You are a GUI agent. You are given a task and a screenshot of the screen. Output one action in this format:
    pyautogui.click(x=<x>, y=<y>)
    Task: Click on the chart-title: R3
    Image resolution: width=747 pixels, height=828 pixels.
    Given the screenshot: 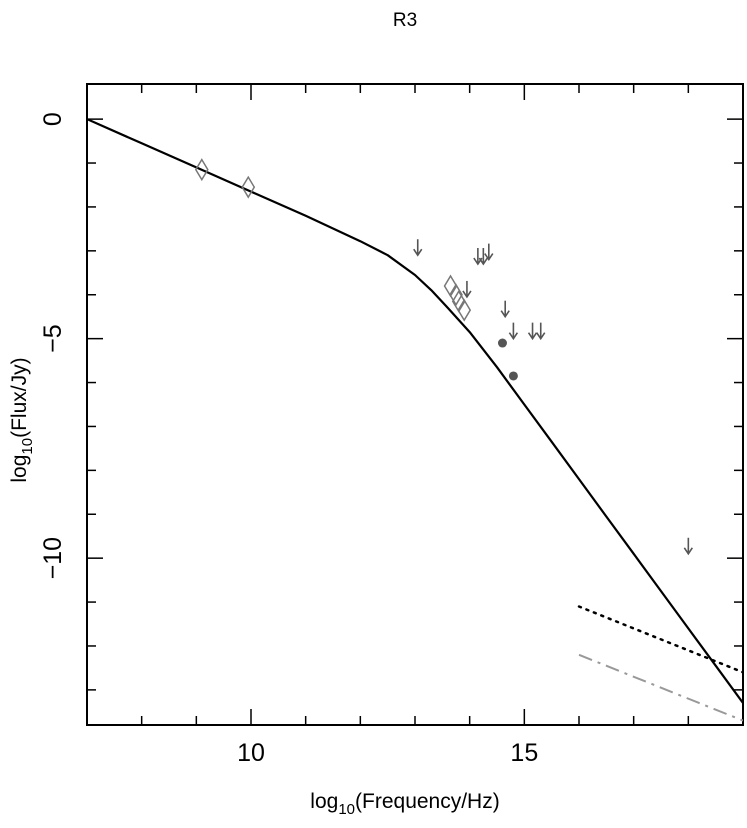 What is the action you would take?
    pyautogui.click(x=405, y=20)
    